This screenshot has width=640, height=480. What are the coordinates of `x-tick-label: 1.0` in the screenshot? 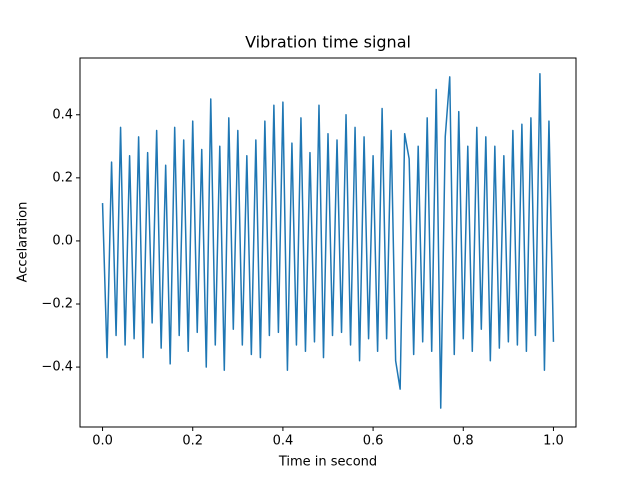 It's located at (553, 441).